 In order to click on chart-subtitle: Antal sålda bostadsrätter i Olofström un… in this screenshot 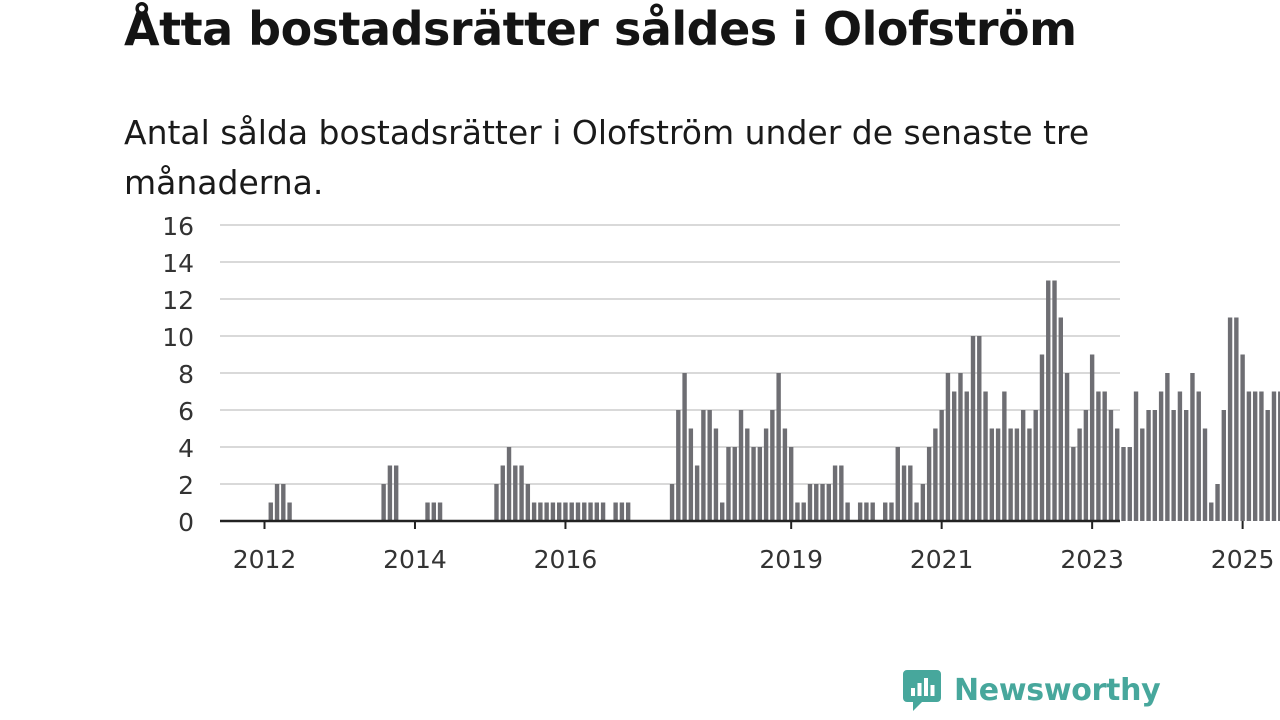, I will do `click(607, 157)`.